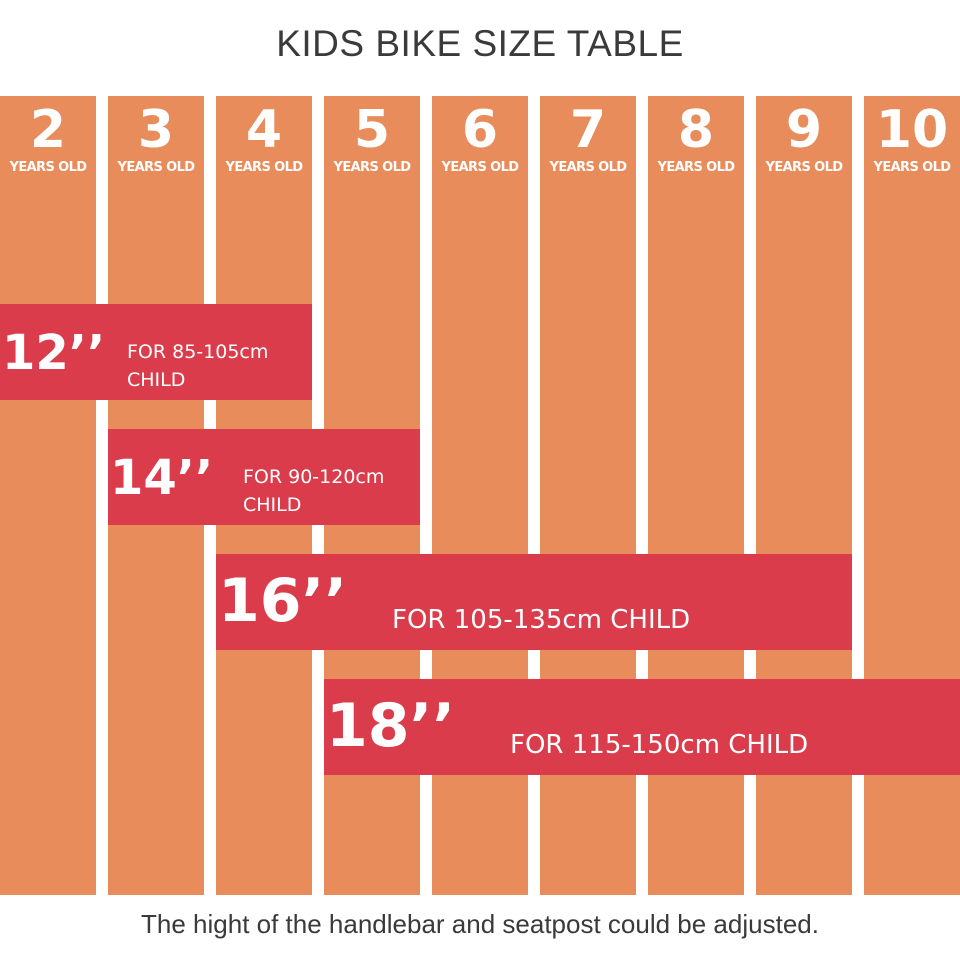 The image size is (960, 960). What do you see at coordinates (588, 495) in the screenshot?
I see `age-column: 7 YEARS OLD` at bounding box center [588, 495].